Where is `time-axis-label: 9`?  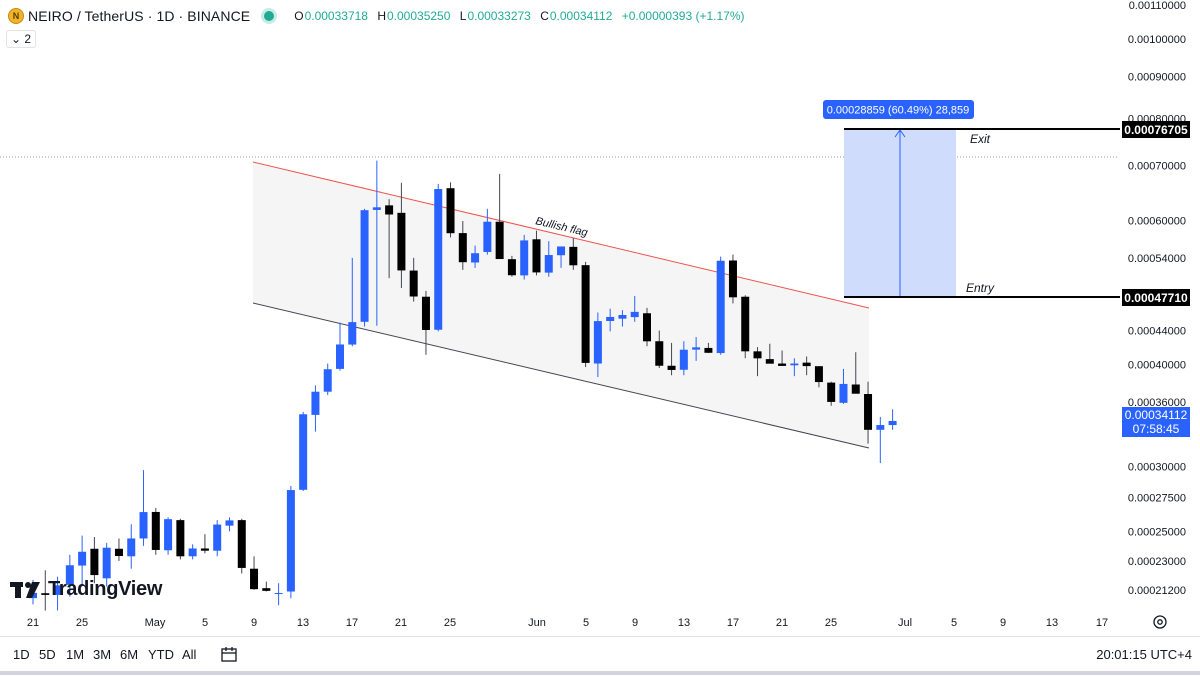 time-axis-label: 9 is located at coordinates (1003, 623).